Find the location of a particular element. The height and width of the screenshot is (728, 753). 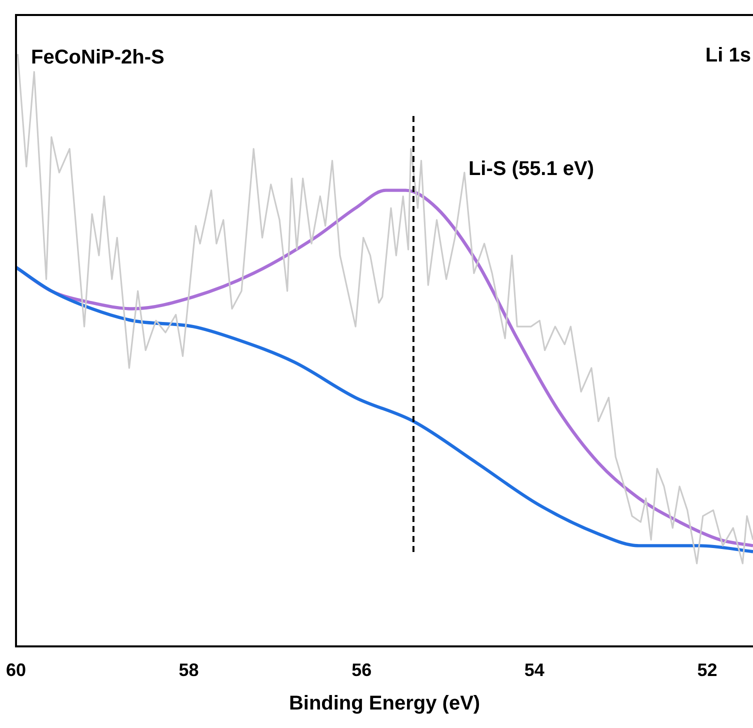

x-tick-label: 56 is located at coordinates (362, 670).